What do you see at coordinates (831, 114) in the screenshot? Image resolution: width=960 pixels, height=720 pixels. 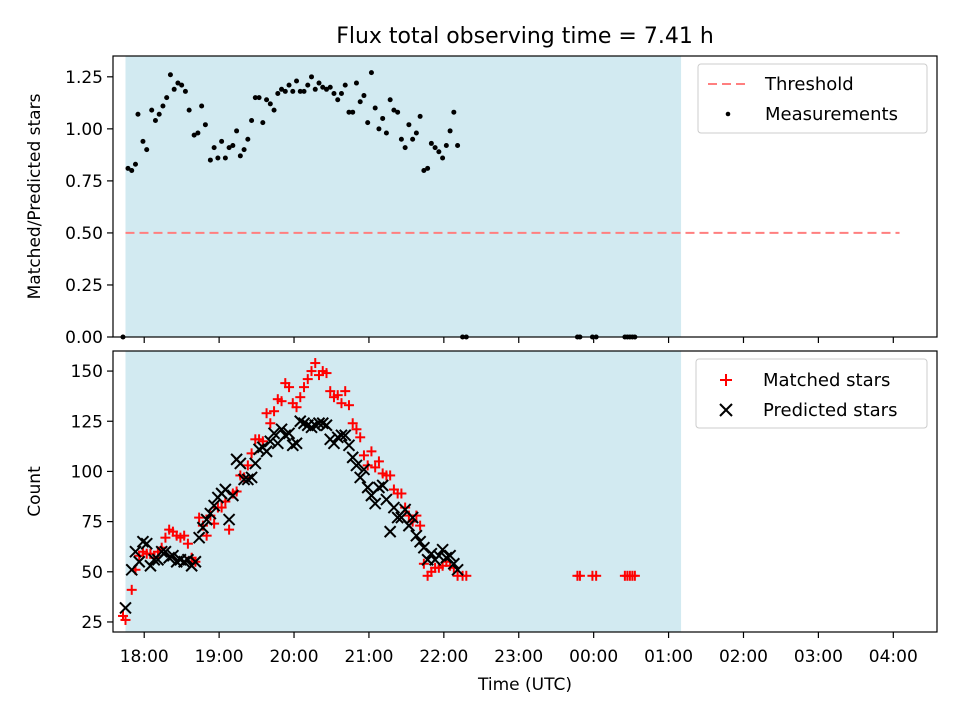 I see `legend-measurements-label: Measurements` at bounding box center [831, 114].